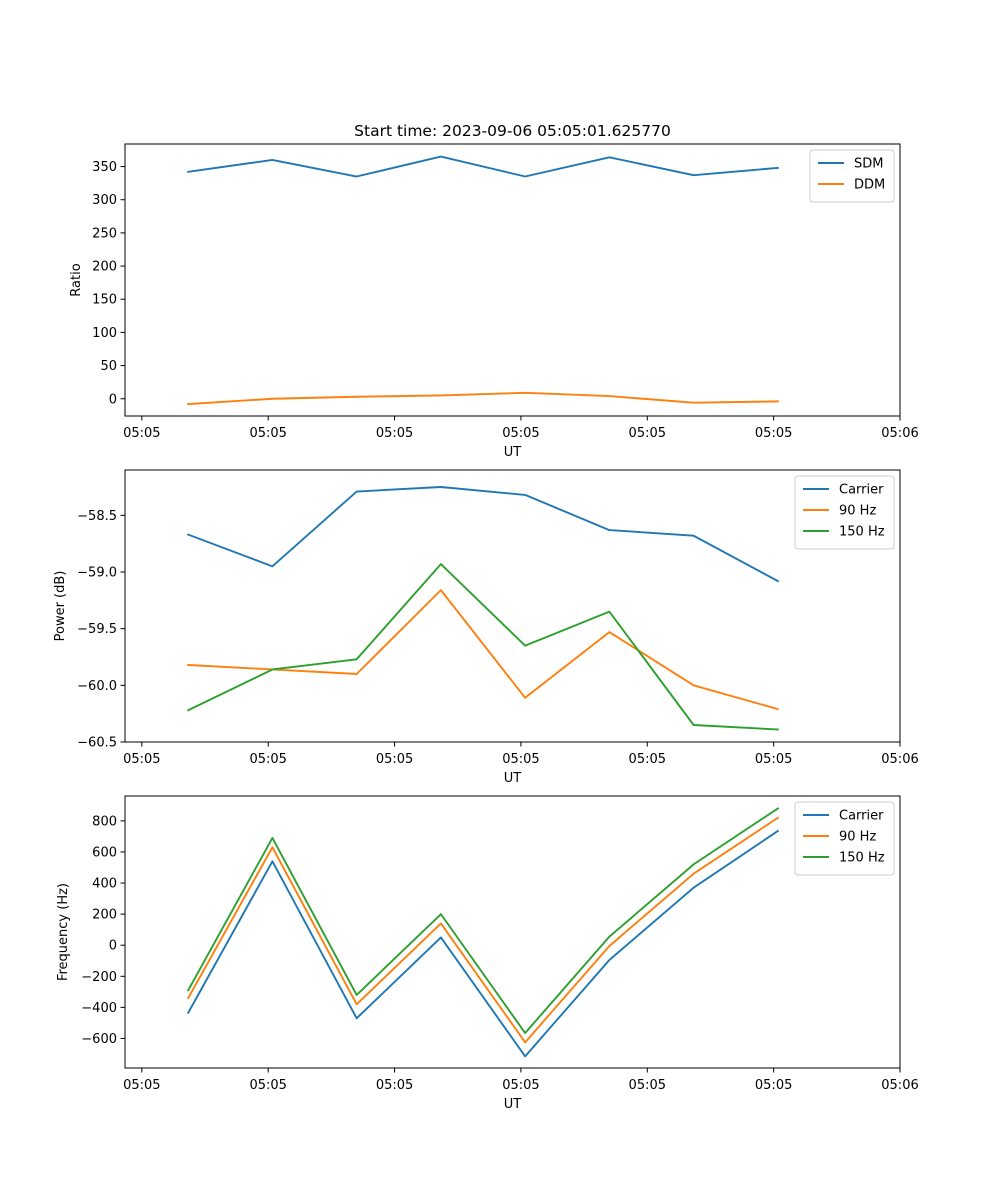 This screenshot has width=1000, height=1200. What do you see at coordinates (99, 1039) in the screenshot?
I see `y-tick-label: −600` at bounding box center [99, 1039].